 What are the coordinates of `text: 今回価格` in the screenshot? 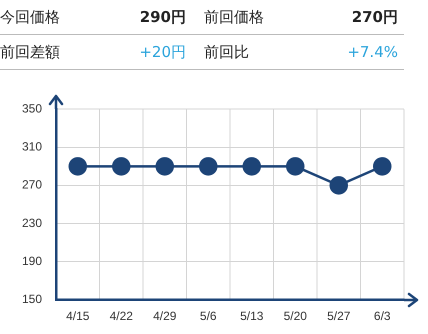 It's located at (50, 17).